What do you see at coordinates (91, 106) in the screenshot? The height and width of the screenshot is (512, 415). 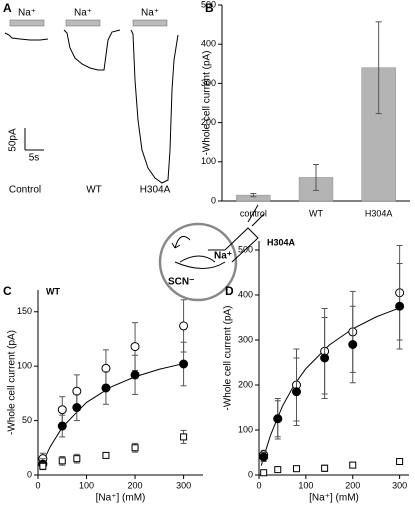 I see `traces` at bounding box center [91, 106].